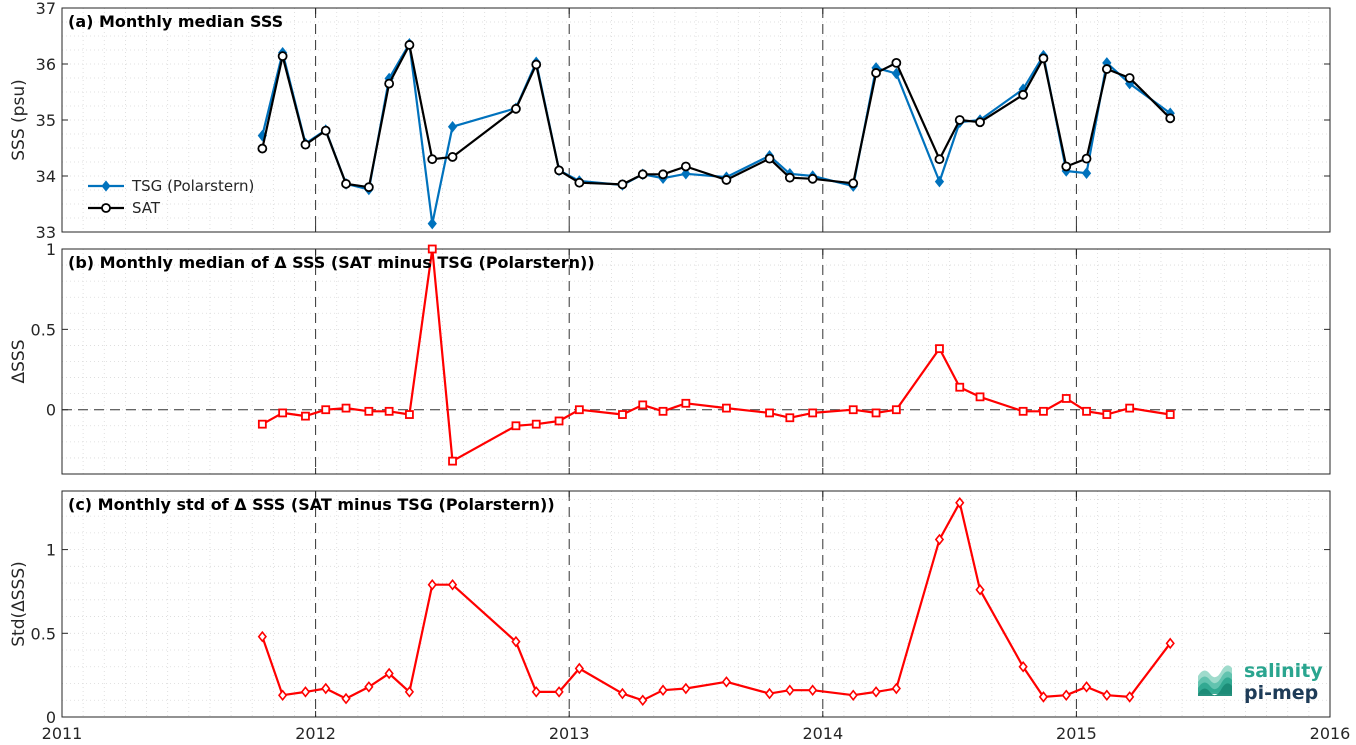 The image size is (1356, 745). Describe the element at coordinates (46, 232) in the screenshot. I see `y-tick-label: 33` at that location.